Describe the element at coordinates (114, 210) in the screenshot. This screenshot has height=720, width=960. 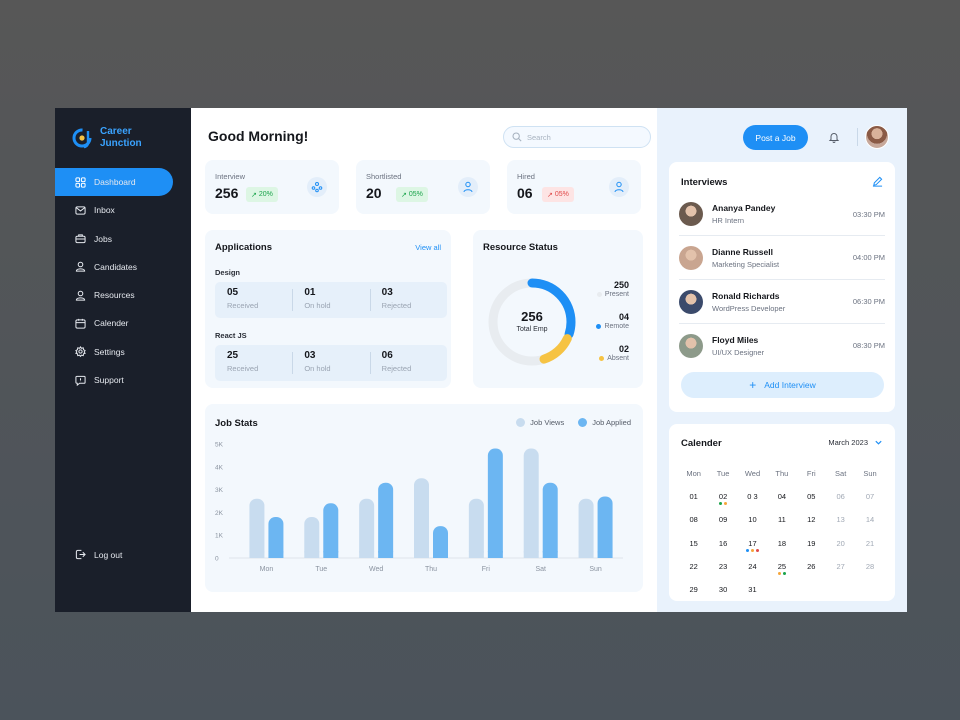
I see `sidebar-item-inbox: Inbox` at that location.